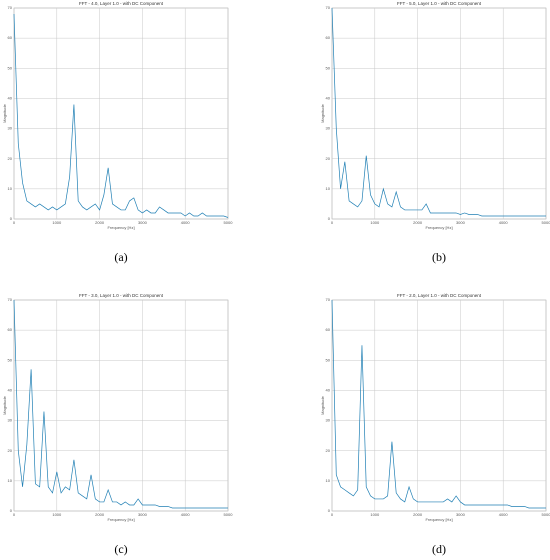  Describe the element at coordinates (439, 295) in the screenshot. I see `chart-title: FFT - 2.0, Layer 1.0 - with DC Component` at that location.